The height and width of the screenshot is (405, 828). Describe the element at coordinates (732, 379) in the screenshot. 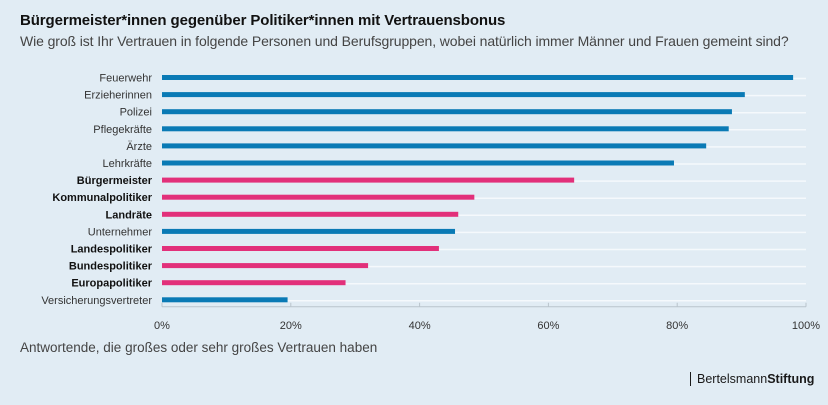

I see `logo-regular: Bertelsmann` at that location.